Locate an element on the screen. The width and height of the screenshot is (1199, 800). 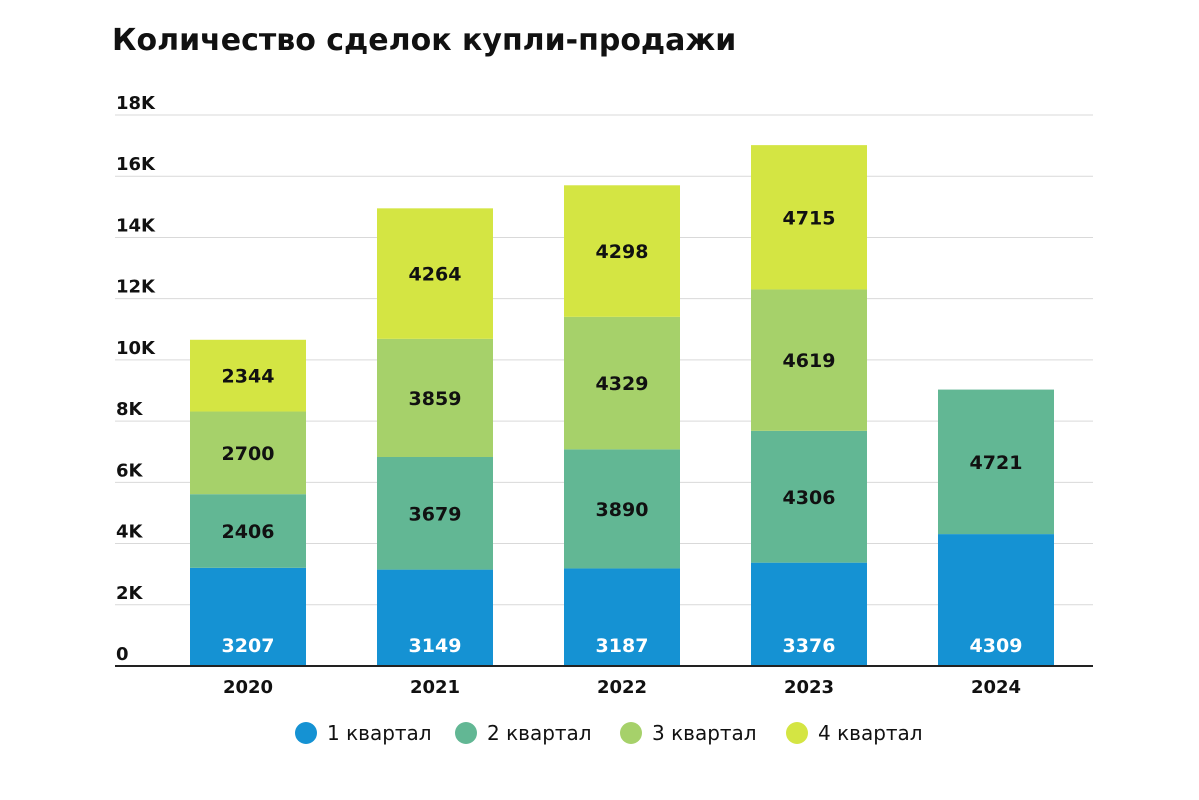
bar-segment-2020-q2 is located at coordinates (248, 531).